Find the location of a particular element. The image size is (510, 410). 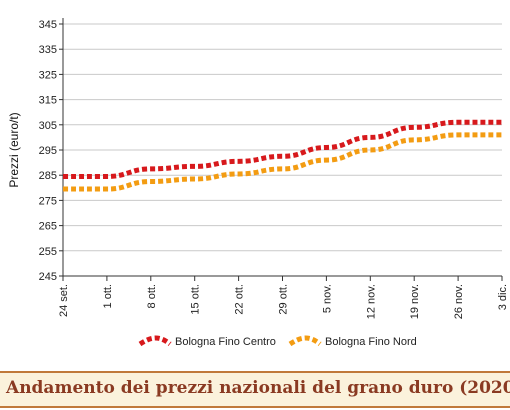

x-tick-label: 24 set. is located at coordinates (64, 300).